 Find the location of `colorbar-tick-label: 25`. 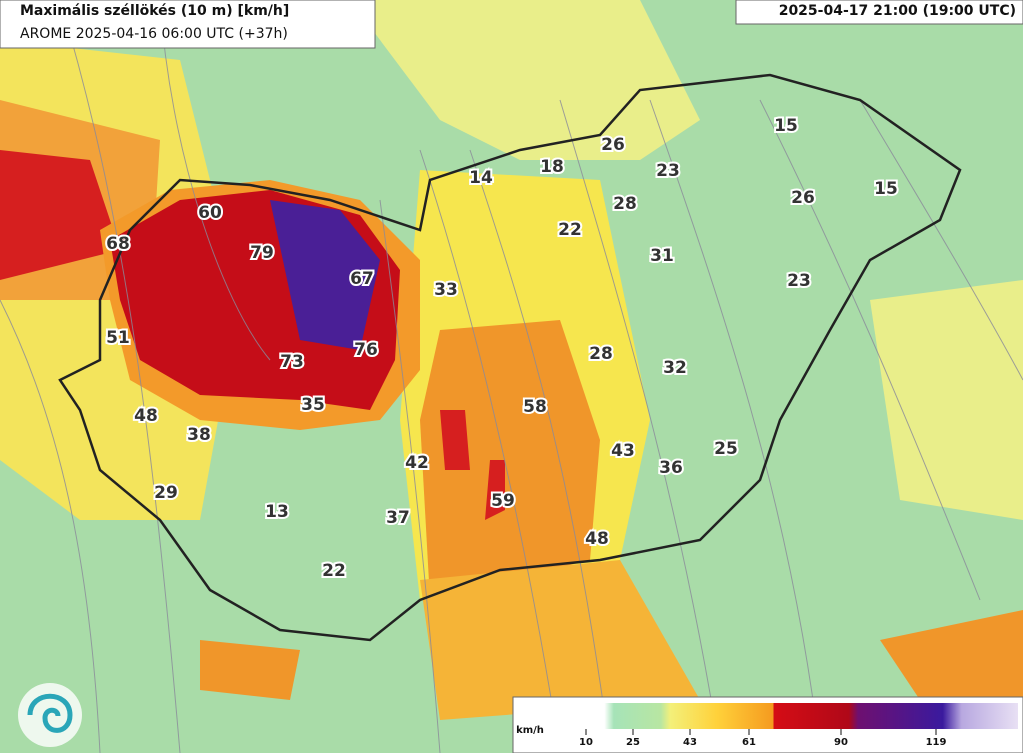

colorbar-tick-label: 25 is located at coordinates (633, 742).